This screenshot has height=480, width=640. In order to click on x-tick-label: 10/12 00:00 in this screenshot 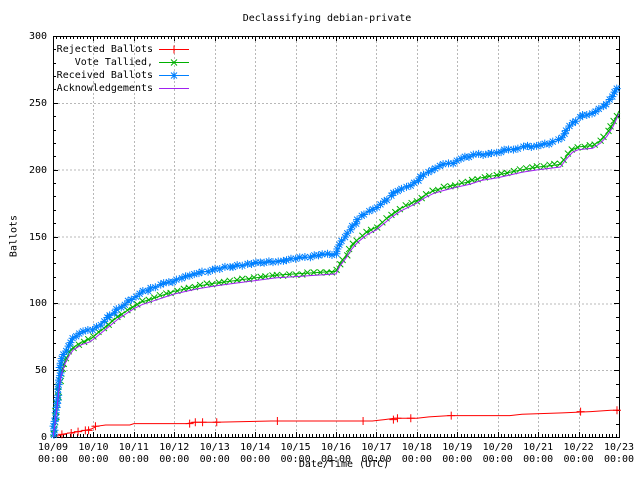, I will do `click(174, 453)`.